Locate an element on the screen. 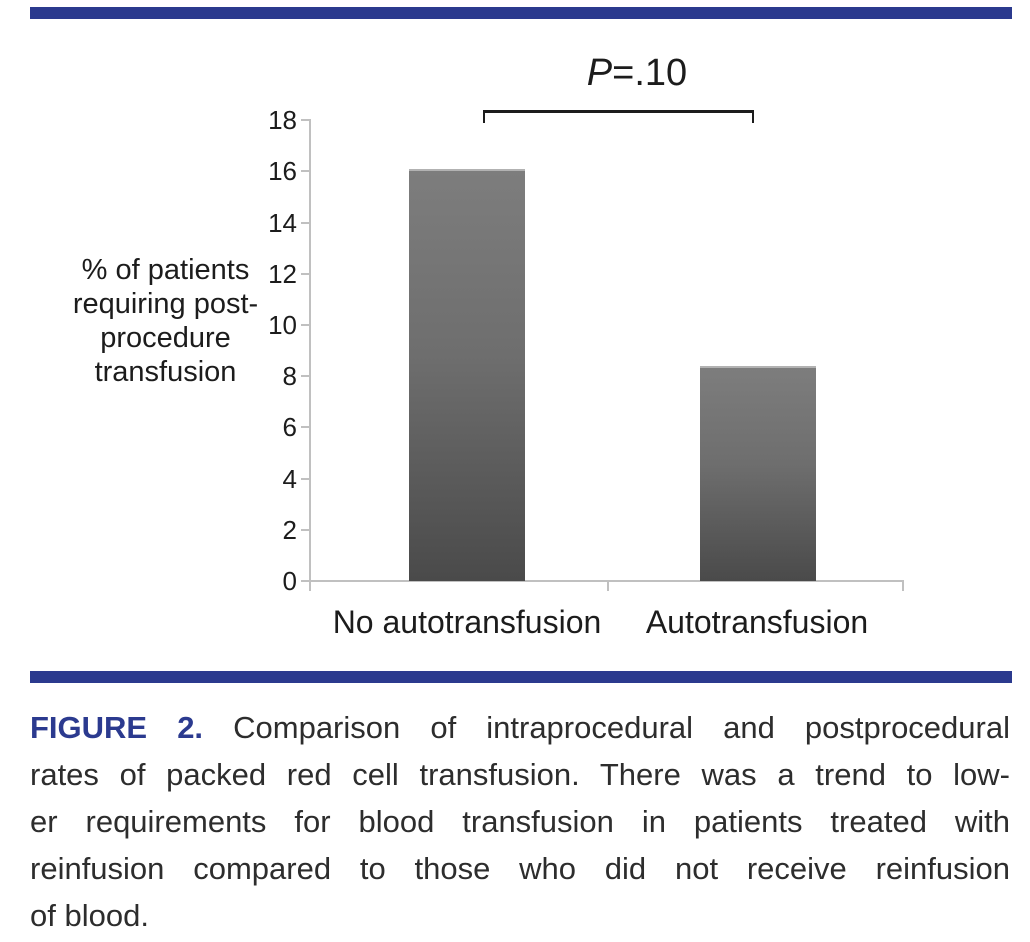 The width and height of the screenshot is (1030, 942). p-symbol: P is located at coordinates (599, 73).